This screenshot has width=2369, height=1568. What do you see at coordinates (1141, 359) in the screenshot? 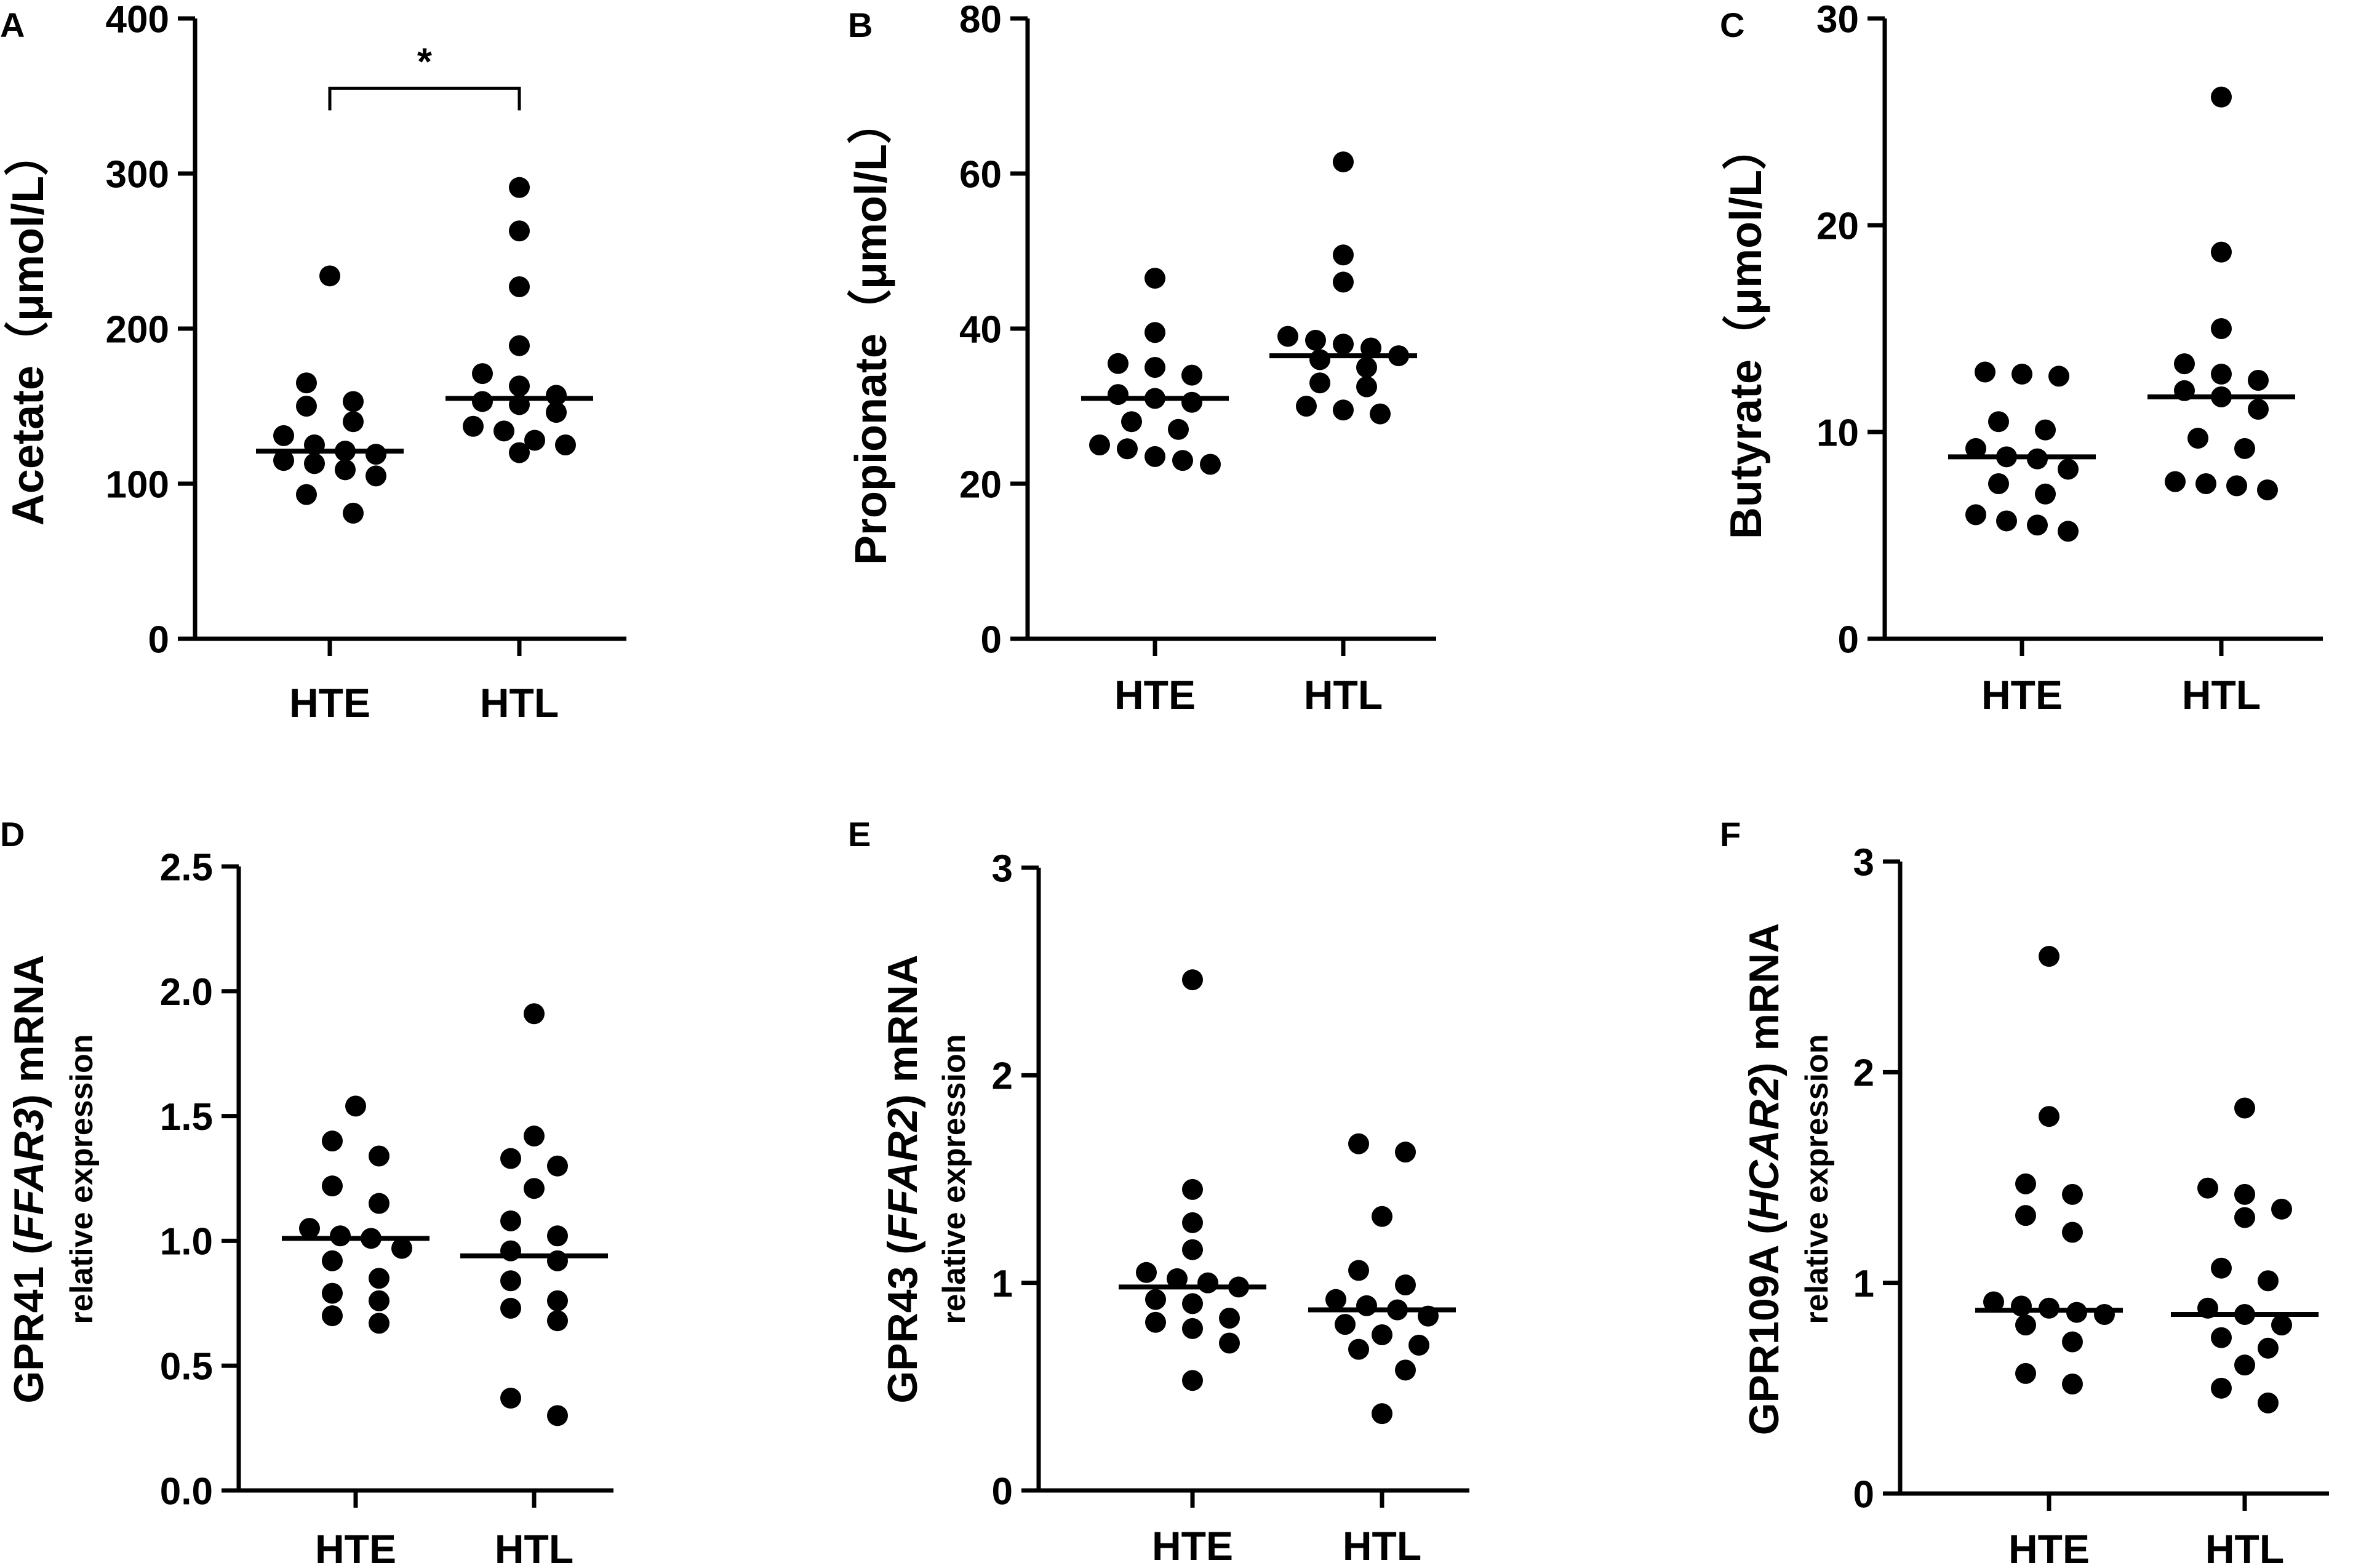
I see `panel-b: B 0 20 40 60 80 HTE HTL Propionate（μmol/L）` at bounding box center [1141, 359].